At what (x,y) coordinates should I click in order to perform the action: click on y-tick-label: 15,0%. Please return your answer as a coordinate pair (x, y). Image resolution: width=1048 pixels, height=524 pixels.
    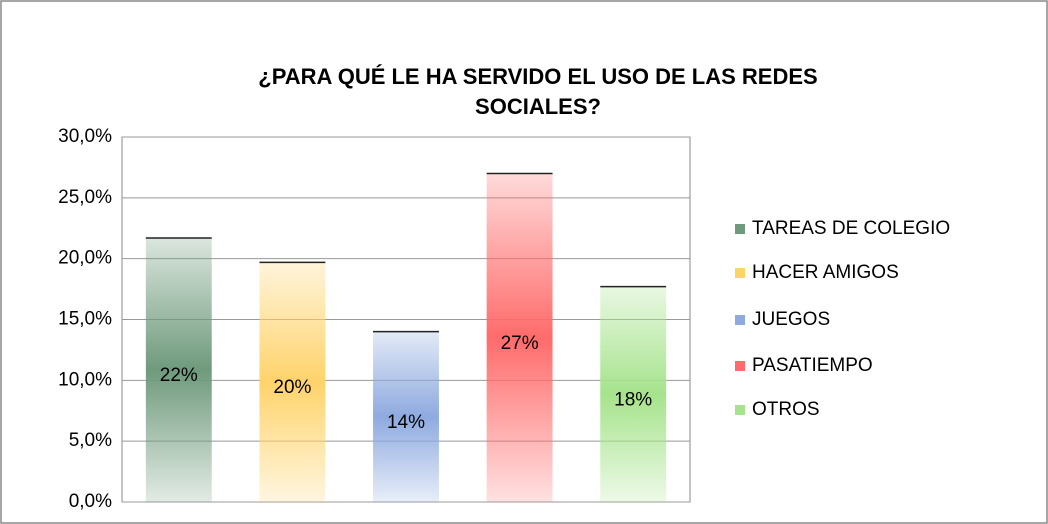
    Looking at the image, I should click on (85, 319).